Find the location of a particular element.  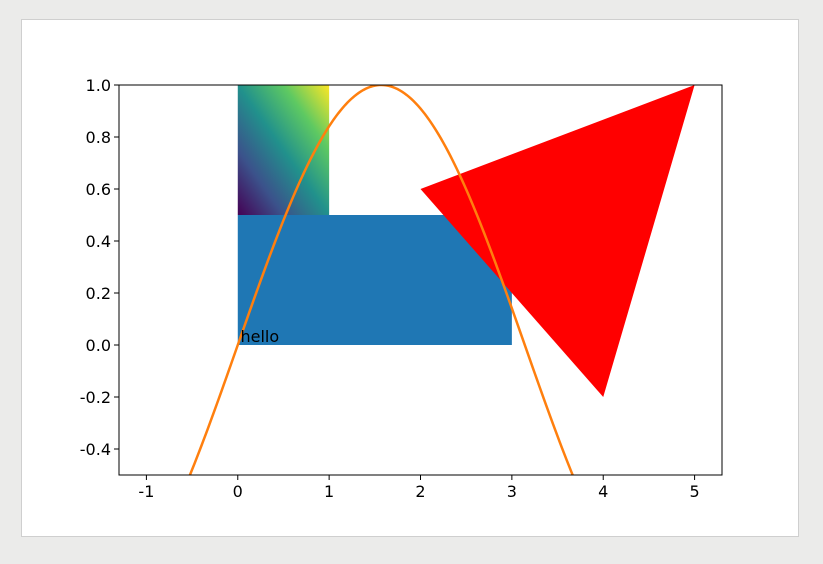

y-tick-label: 0.4 is located at coordinates (98, 241).